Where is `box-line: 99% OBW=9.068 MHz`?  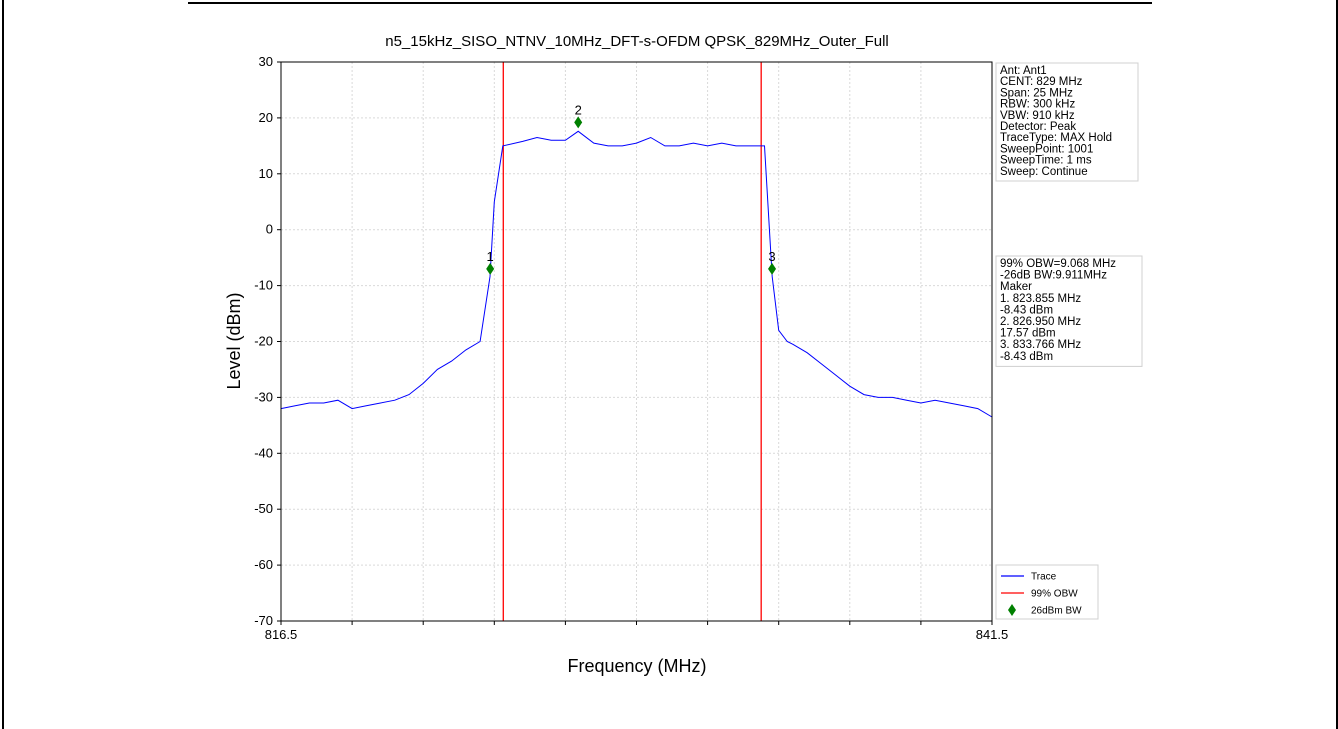
box-line: 99% OBW=9.068 MHz is located at coordinates (1058, 264).